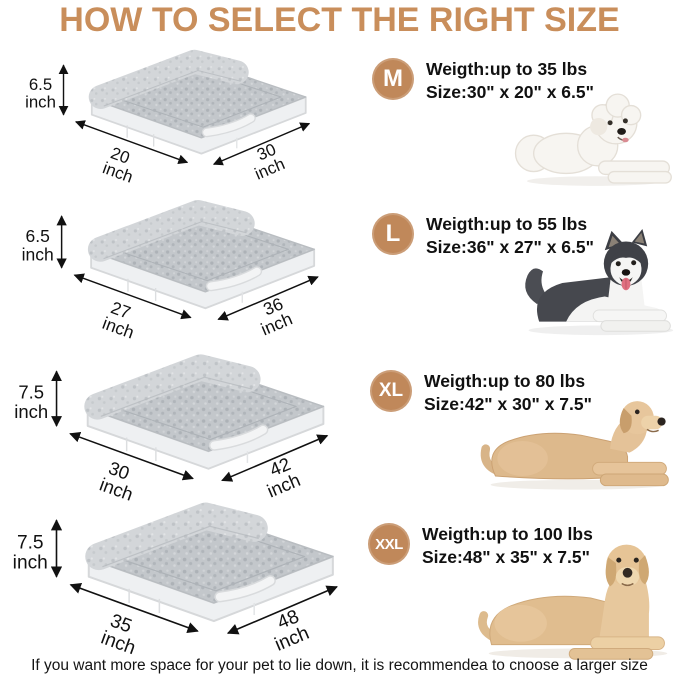  Describe the element at coordinates (577, 599) in the screenshot. I see `dog-photo-labrador-retriever` at that location.